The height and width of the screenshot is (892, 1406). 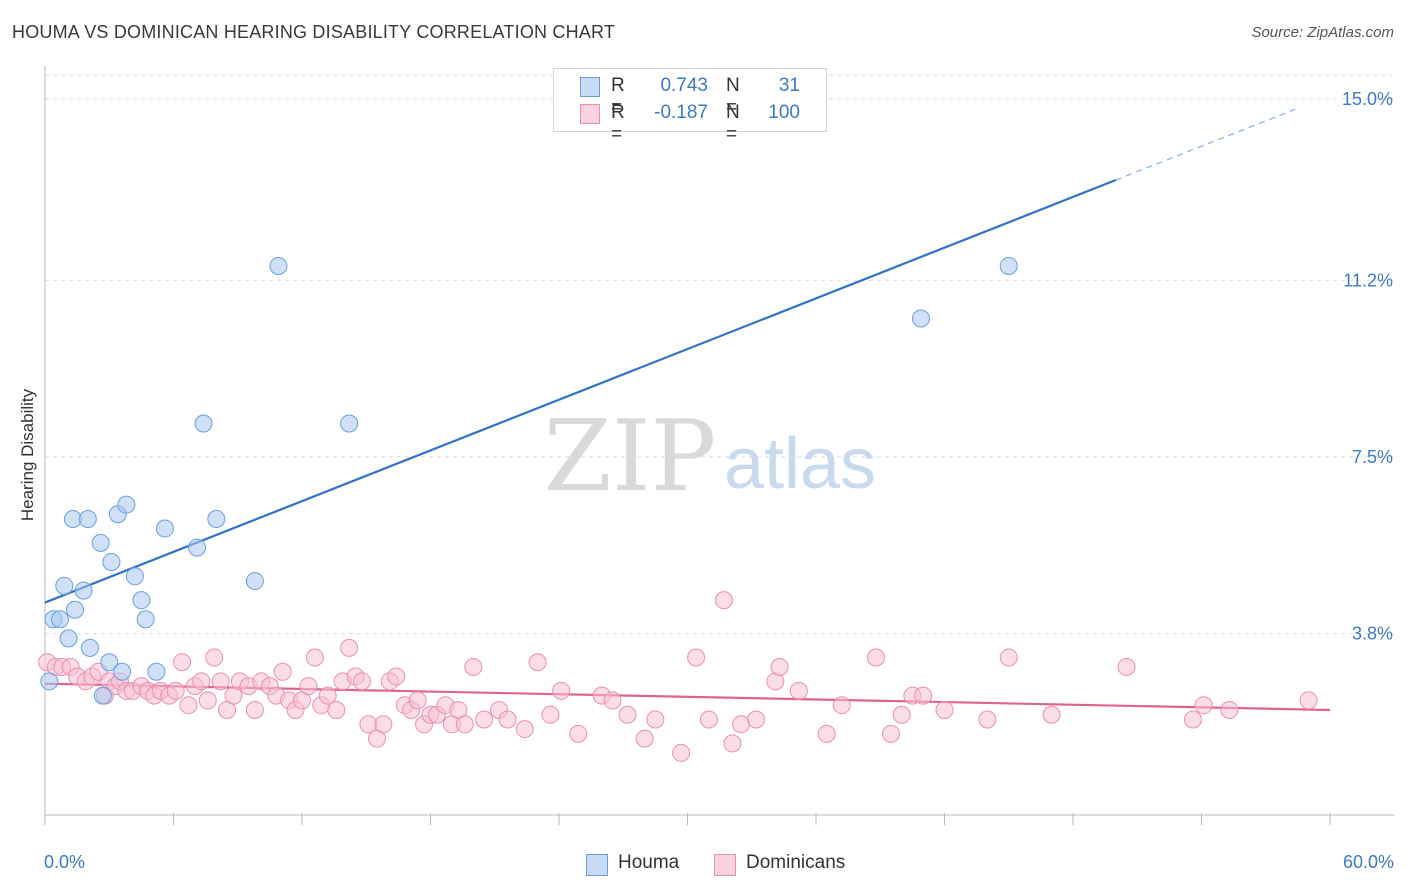 What do you see at coordinates (1367, 99) in the screenshot?
I see `y-tick-label: 15.0%` at bounding box center [1367, 99].